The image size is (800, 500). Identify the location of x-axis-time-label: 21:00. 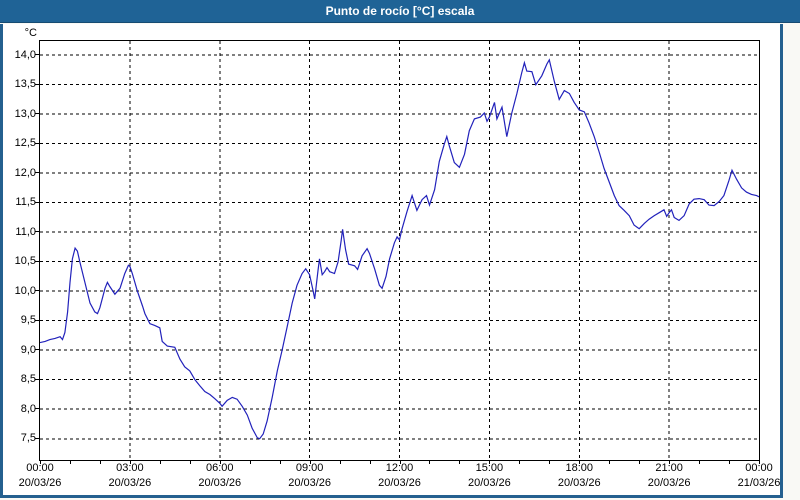
(669, 468).